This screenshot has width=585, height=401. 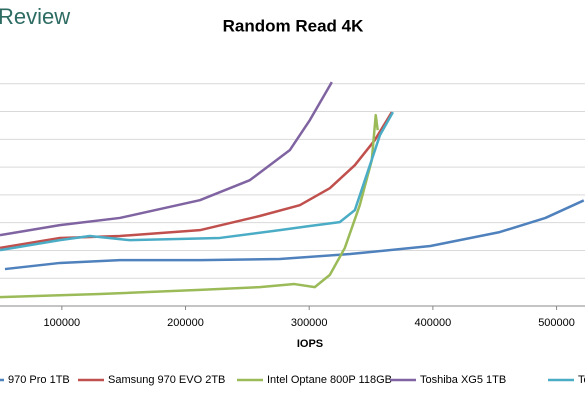 What do you see at coordinates (35, 16) in the screenshot?
I see `brand: Review` at bounding box center [35, 16].